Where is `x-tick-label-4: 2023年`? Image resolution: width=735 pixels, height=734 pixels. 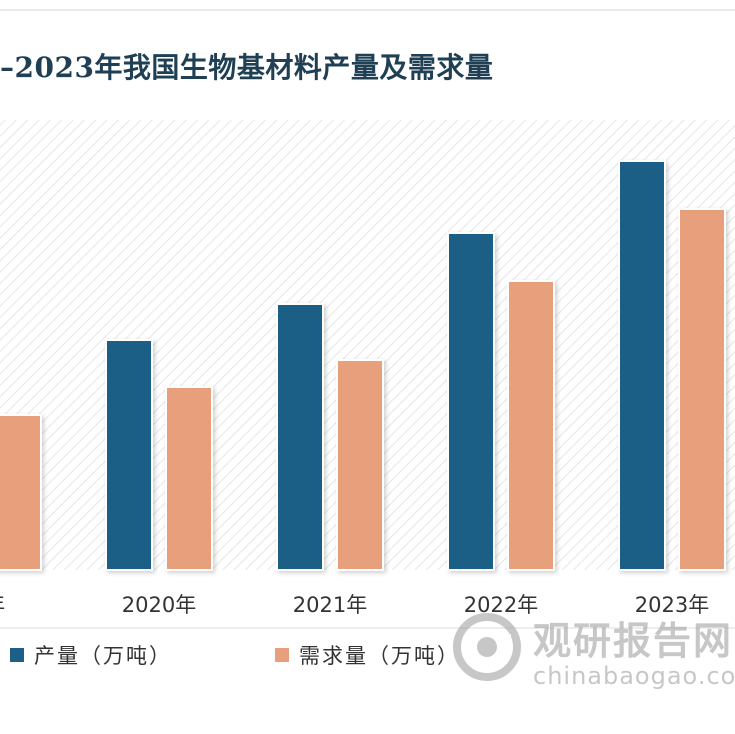
x-tick-label-4: 2023年 is located at coordinates (672, 605).